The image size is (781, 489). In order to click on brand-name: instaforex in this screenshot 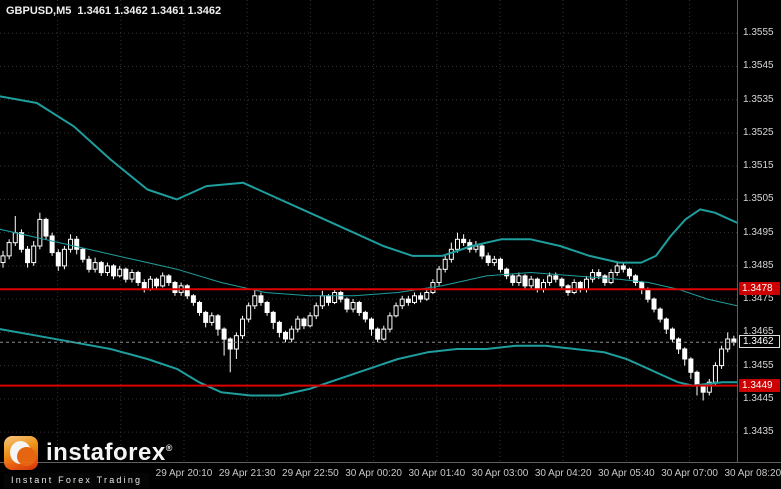, I will do `click(106, 452)`.